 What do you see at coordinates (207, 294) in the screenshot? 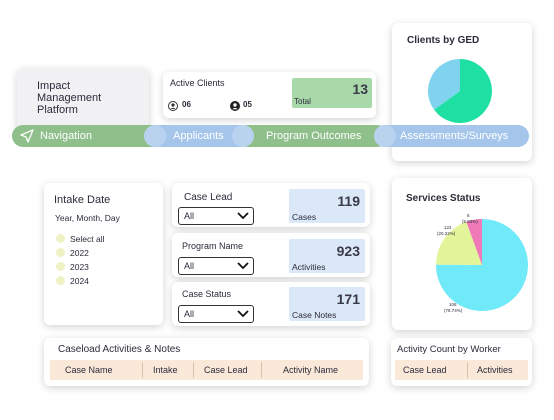
I see `case-status-label: Case Status` at bounding box center [207, 294].